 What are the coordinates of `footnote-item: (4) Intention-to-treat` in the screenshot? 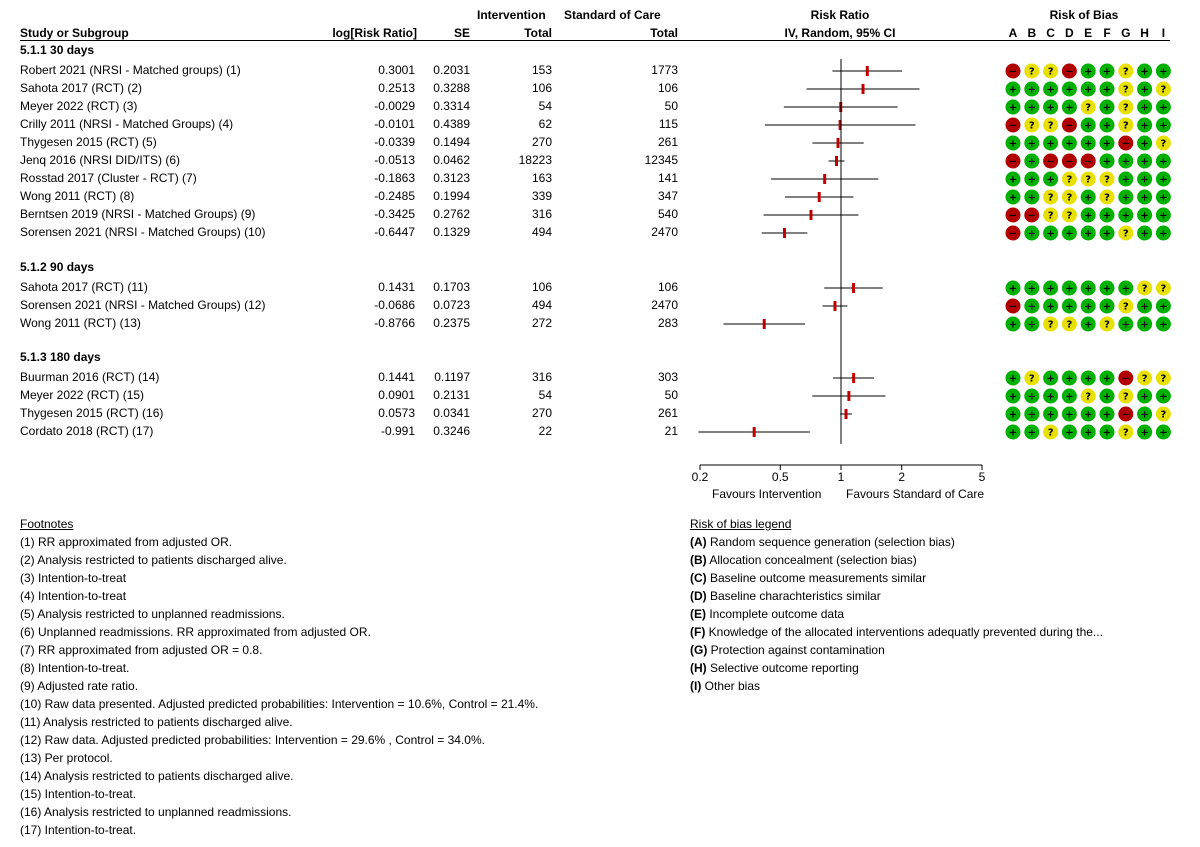 It's located at (73, 596).